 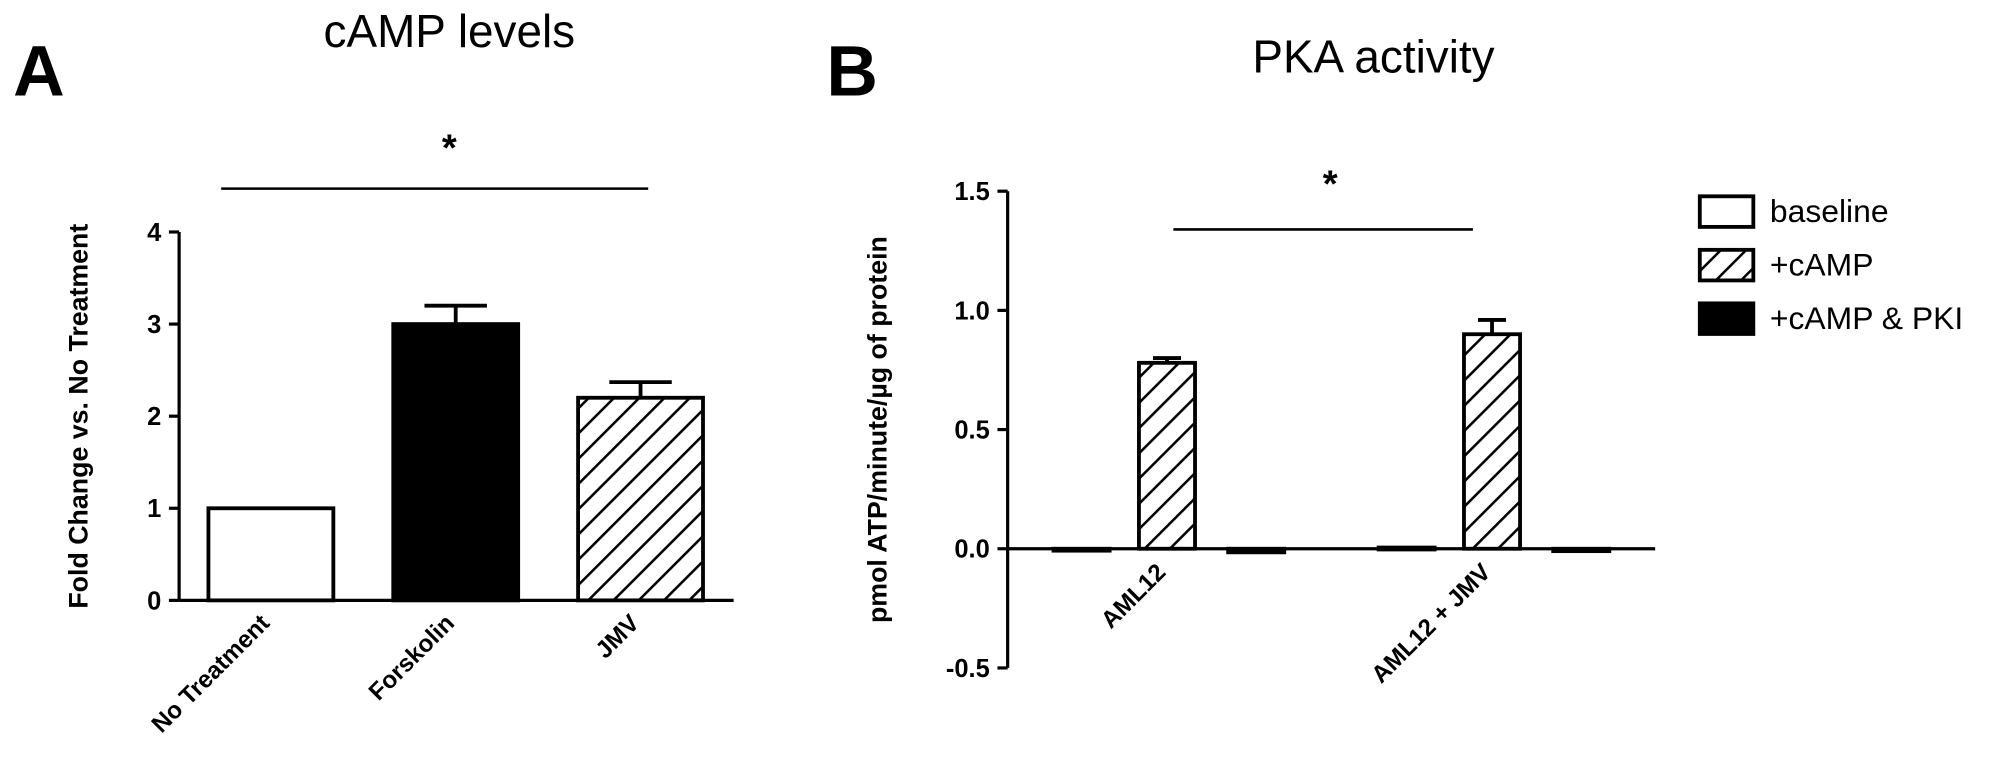 I want to click on panel-label: A, so click(x=39, y=72).